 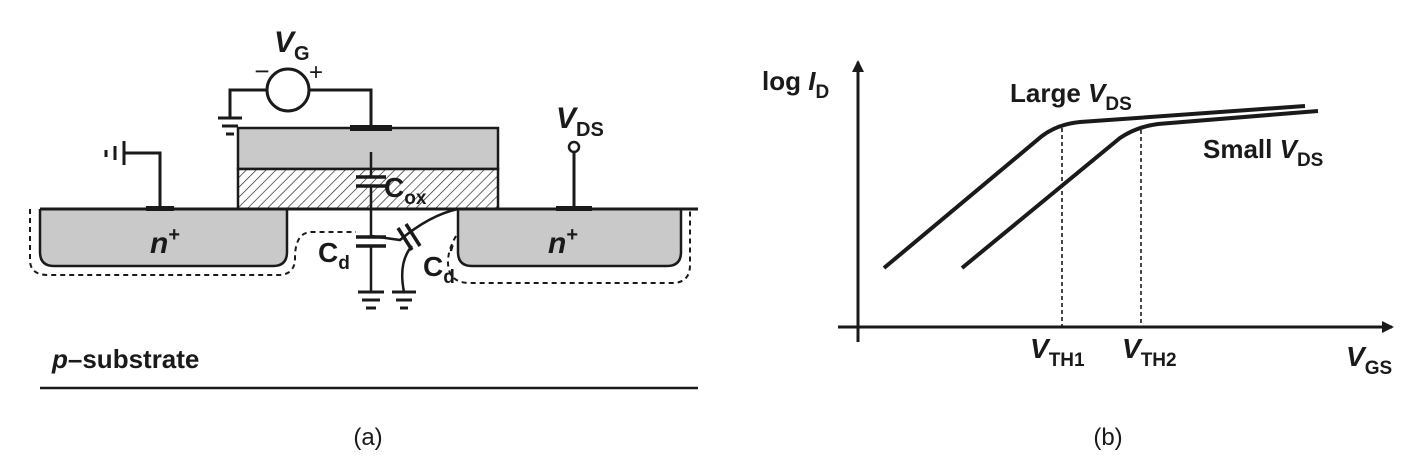 I want to click on caption-a: (a), so click(x=367, y=437).